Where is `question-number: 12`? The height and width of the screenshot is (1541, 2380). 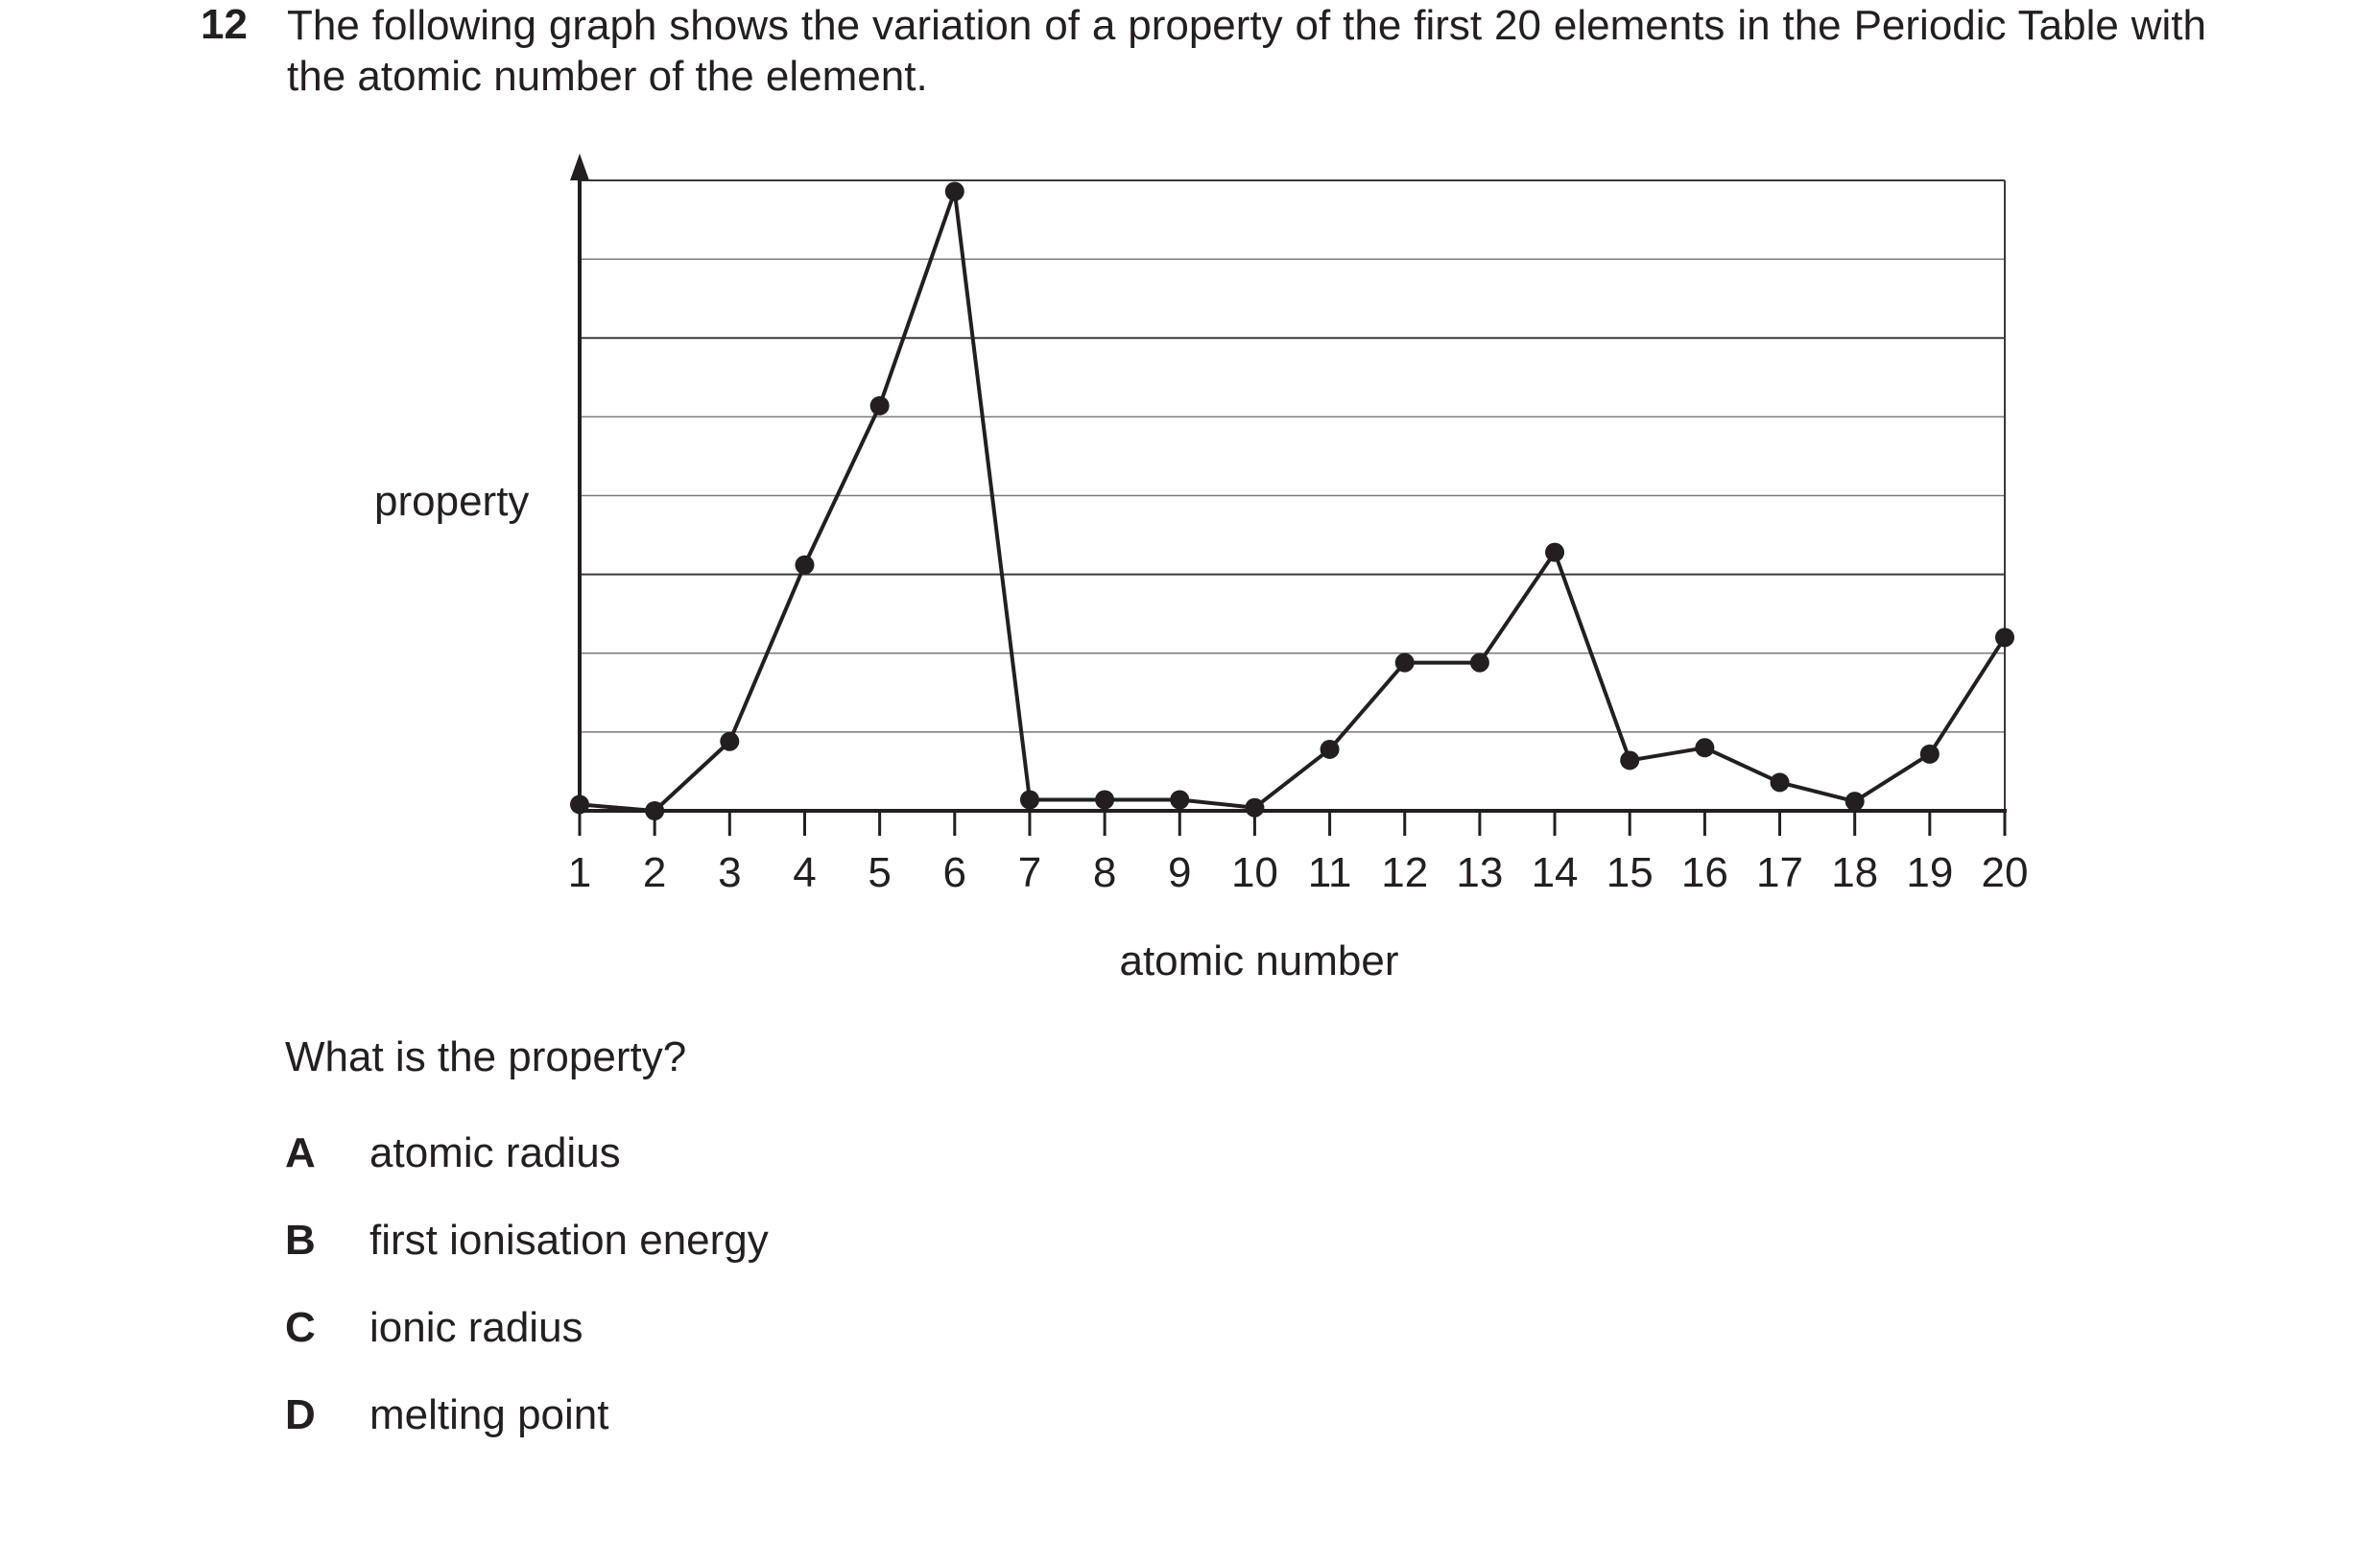 question-number: 12 is located at coordinates (225, 24).